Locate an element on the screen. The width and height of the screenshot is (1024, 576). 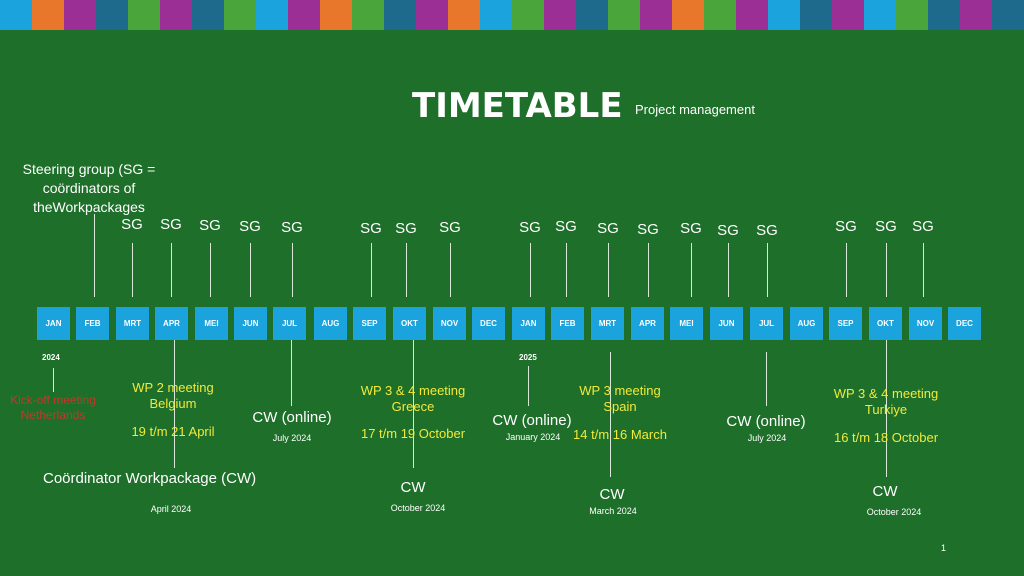
greece-meeting-title: WP 3 & 4 meeting Greece is located at coordinates (413, 398).